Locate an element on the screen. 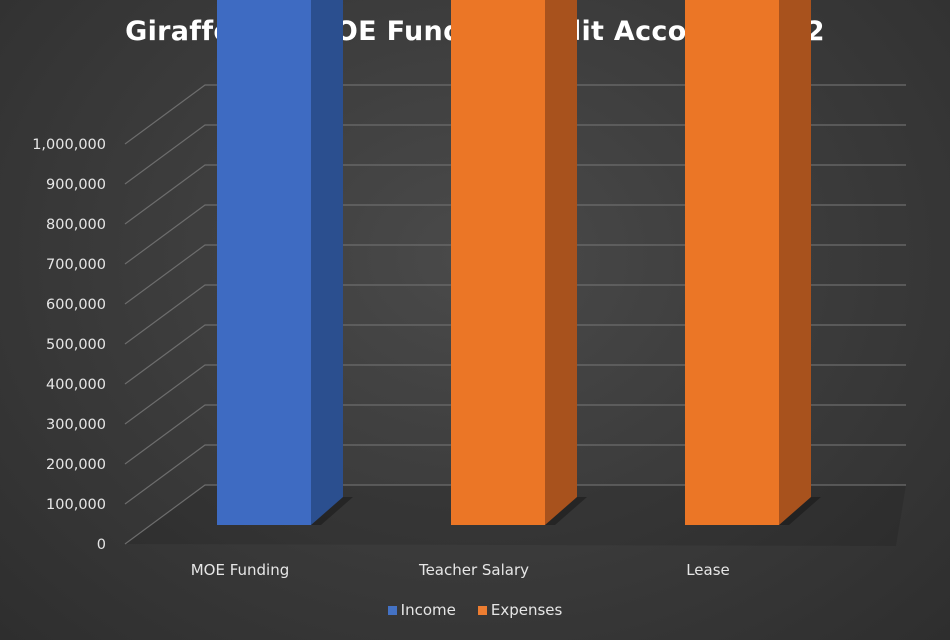  y-tick-label: 700,000 is located at coordinates (76, 265).